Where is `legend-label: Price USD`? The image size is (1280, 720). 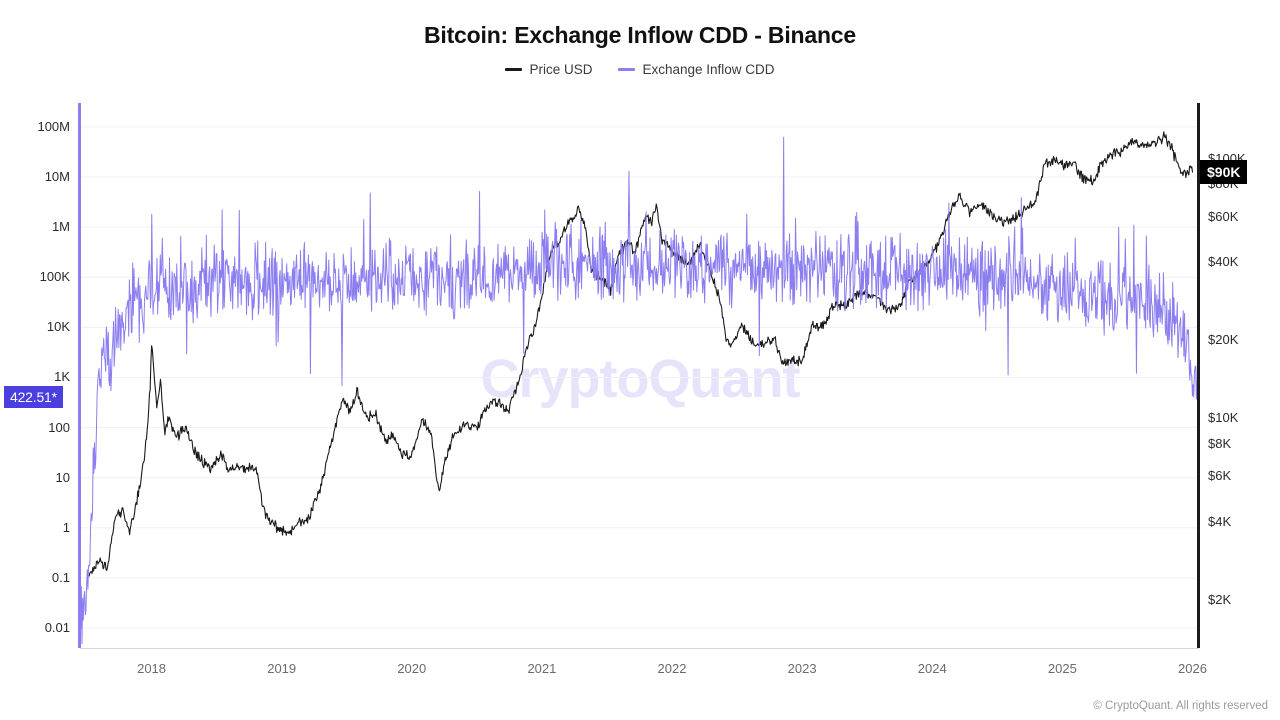
legend-label: Price USD is located at coordinates (561, 69).